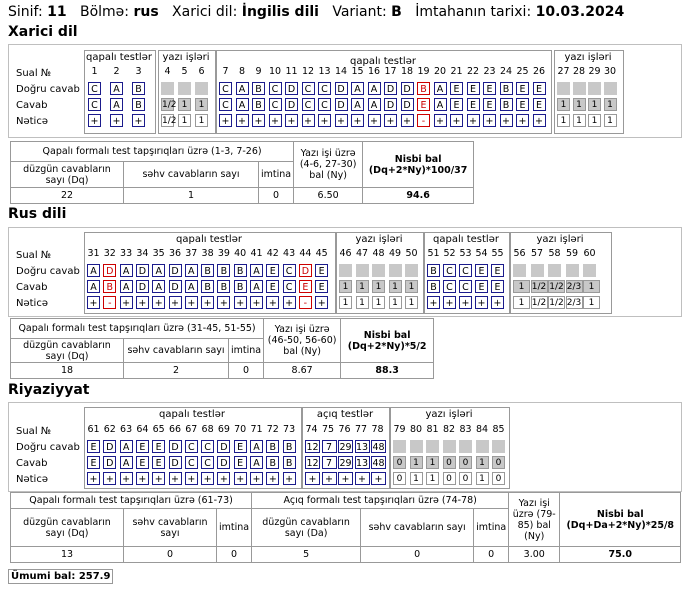 The width and height of the screenshot is (688, 594). What do you see at coordinates (191, 429) in the screenshot?
I see `riyaziyyat-q1-qnum: 67` at bounding box center [191, 429].